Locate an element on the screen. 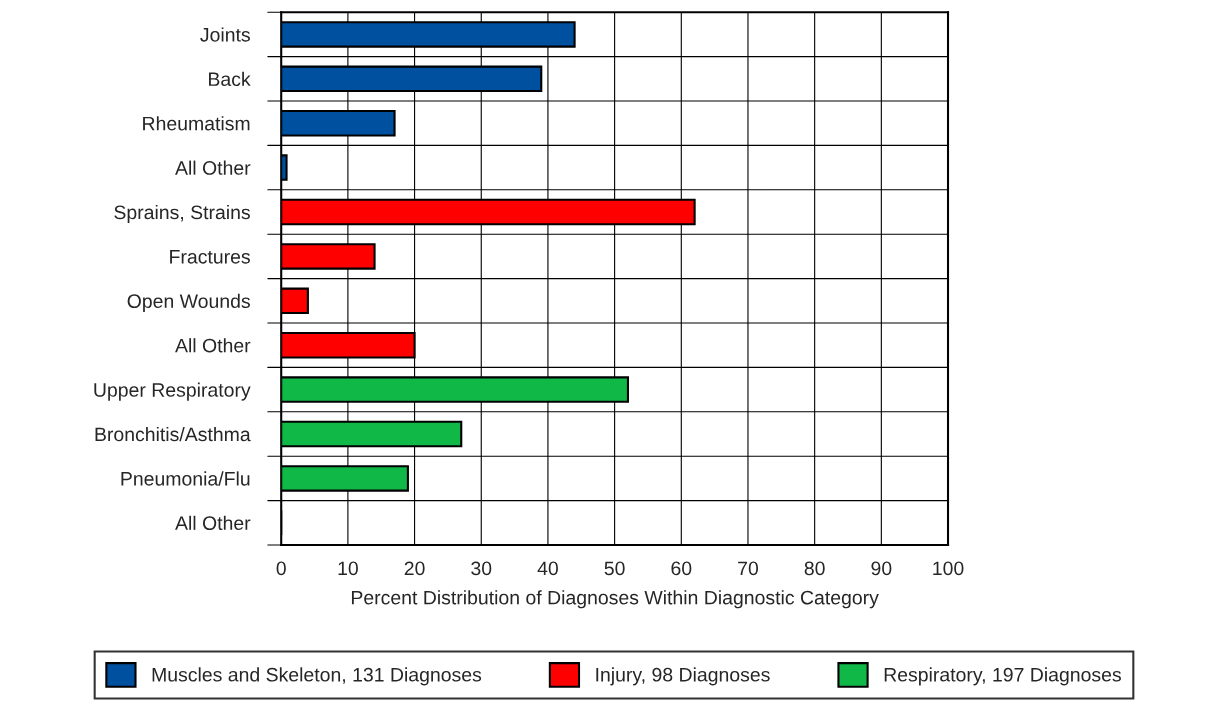 Image resolution: width=1228 pixels, height=719 pixels. x-tick-label: 70 is located at coordinates (748, 568).